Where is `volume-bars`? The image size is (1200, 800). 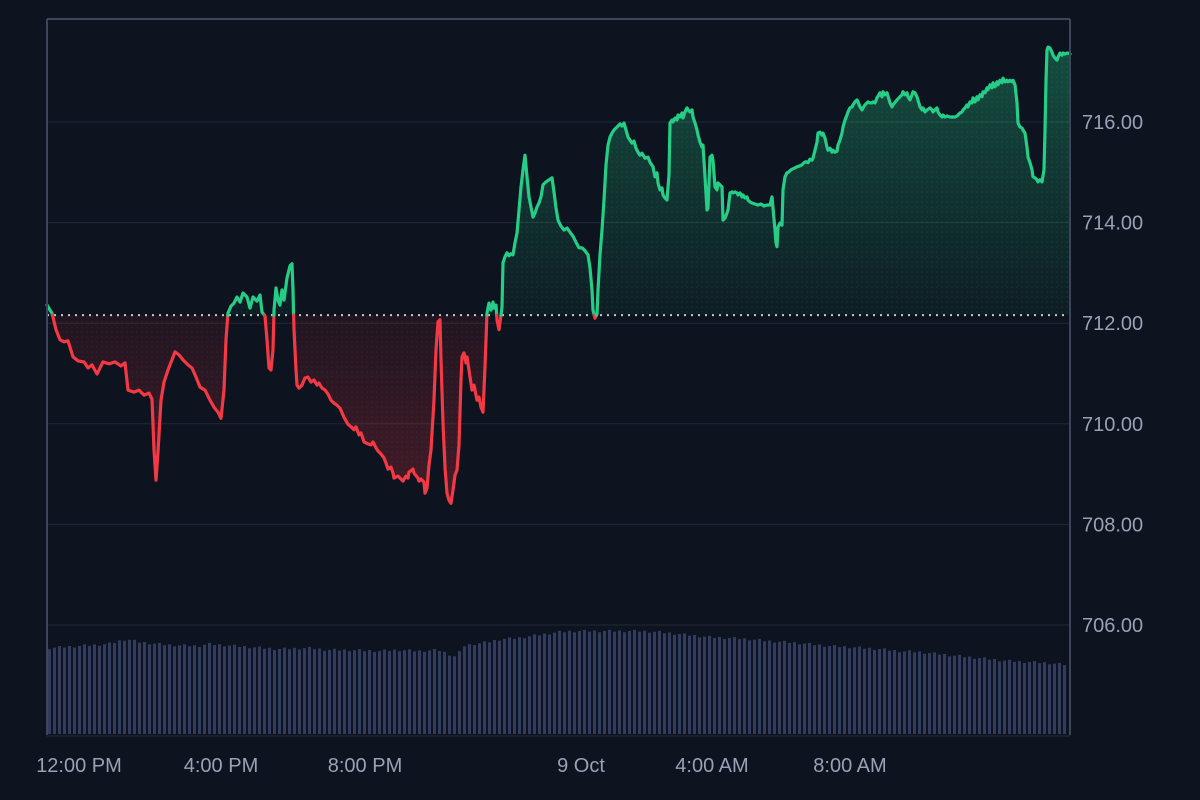
volume-bars is located at coordinates (557, 681).